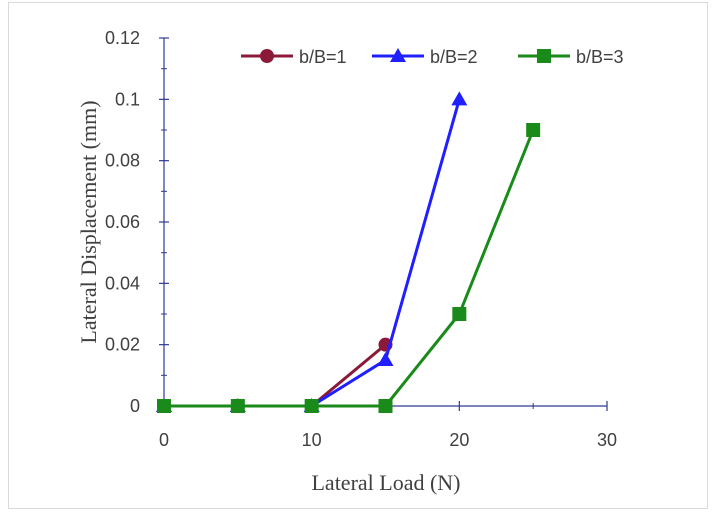 The width and height of the screenshot is (718, 515). Describe the element at coordinates (459, 440) in the screenshot. I see `x-tick-label: 20` at that location.